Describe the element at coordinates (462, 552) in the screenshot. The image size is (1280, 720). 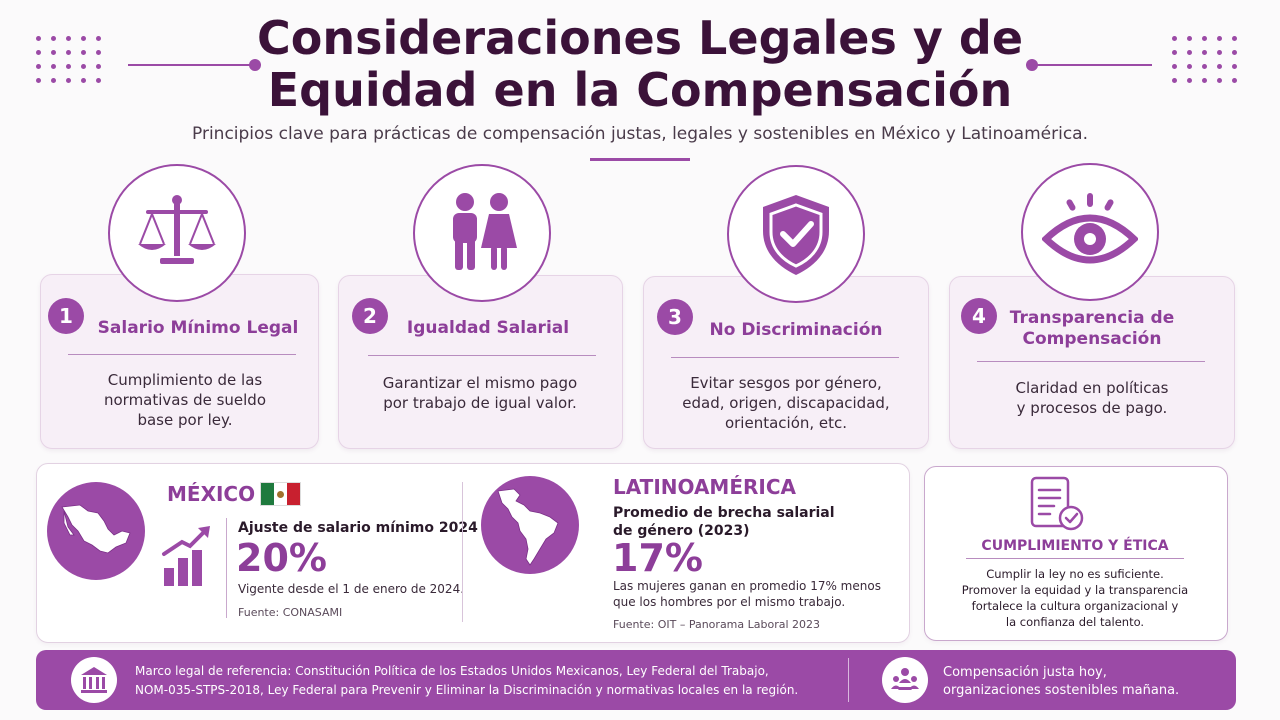
I see `panel-divider` at that location.